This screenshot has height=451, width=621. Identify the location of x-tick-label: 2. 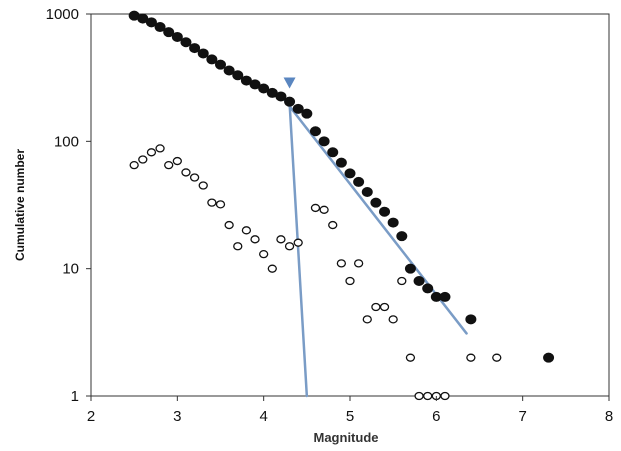
(91, 416).